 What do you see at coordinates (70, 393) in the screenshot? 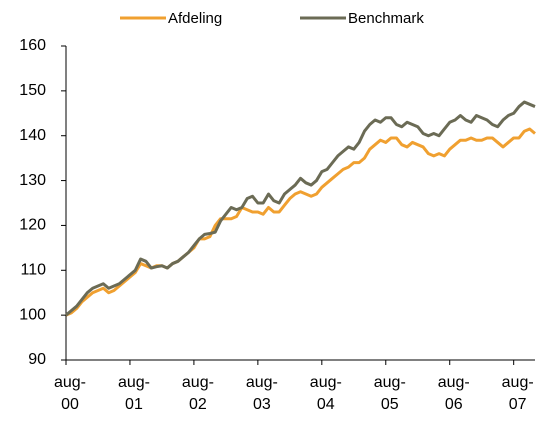
I see `x-tick-label: aug-00` at bounding box center [70, 393].